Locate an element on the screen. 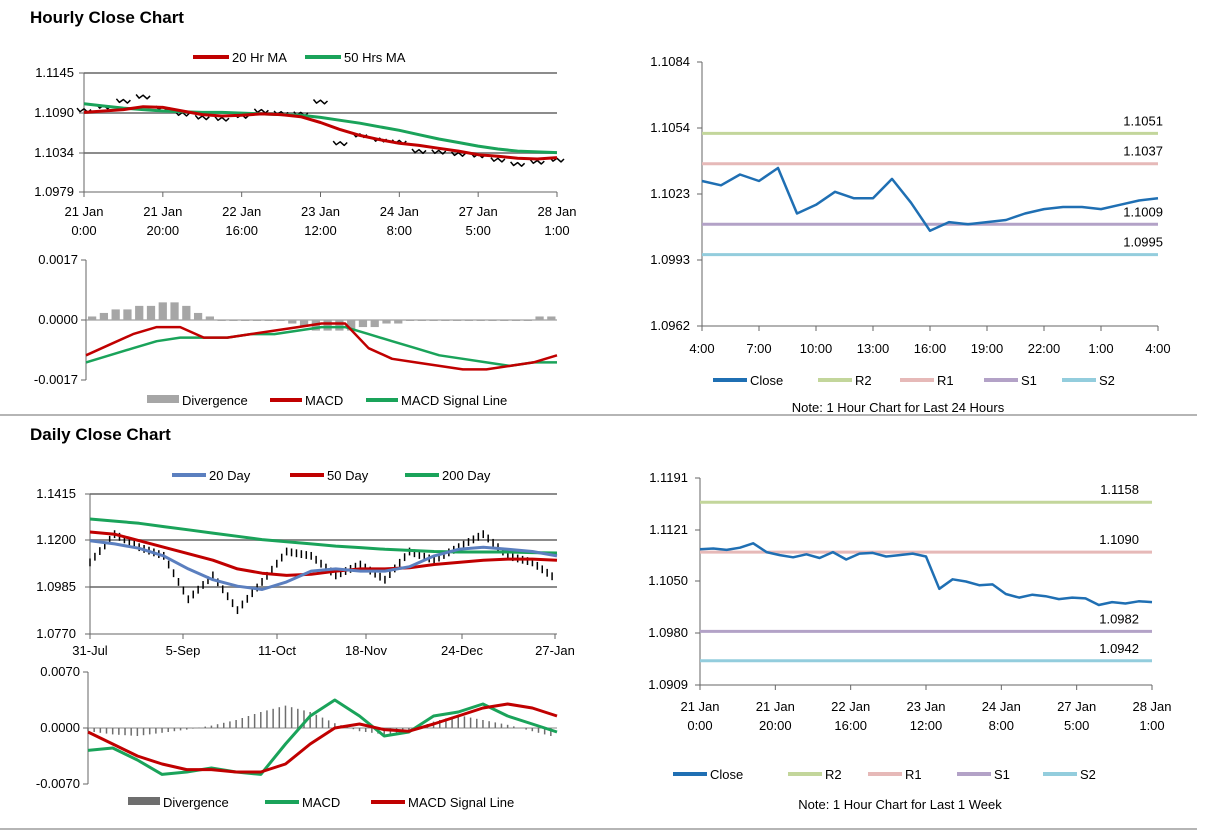 Image resolution: width=1212 pixels, height=834 pixels. y-tick-label: 1.1090 is located at coordinates (54, 112).